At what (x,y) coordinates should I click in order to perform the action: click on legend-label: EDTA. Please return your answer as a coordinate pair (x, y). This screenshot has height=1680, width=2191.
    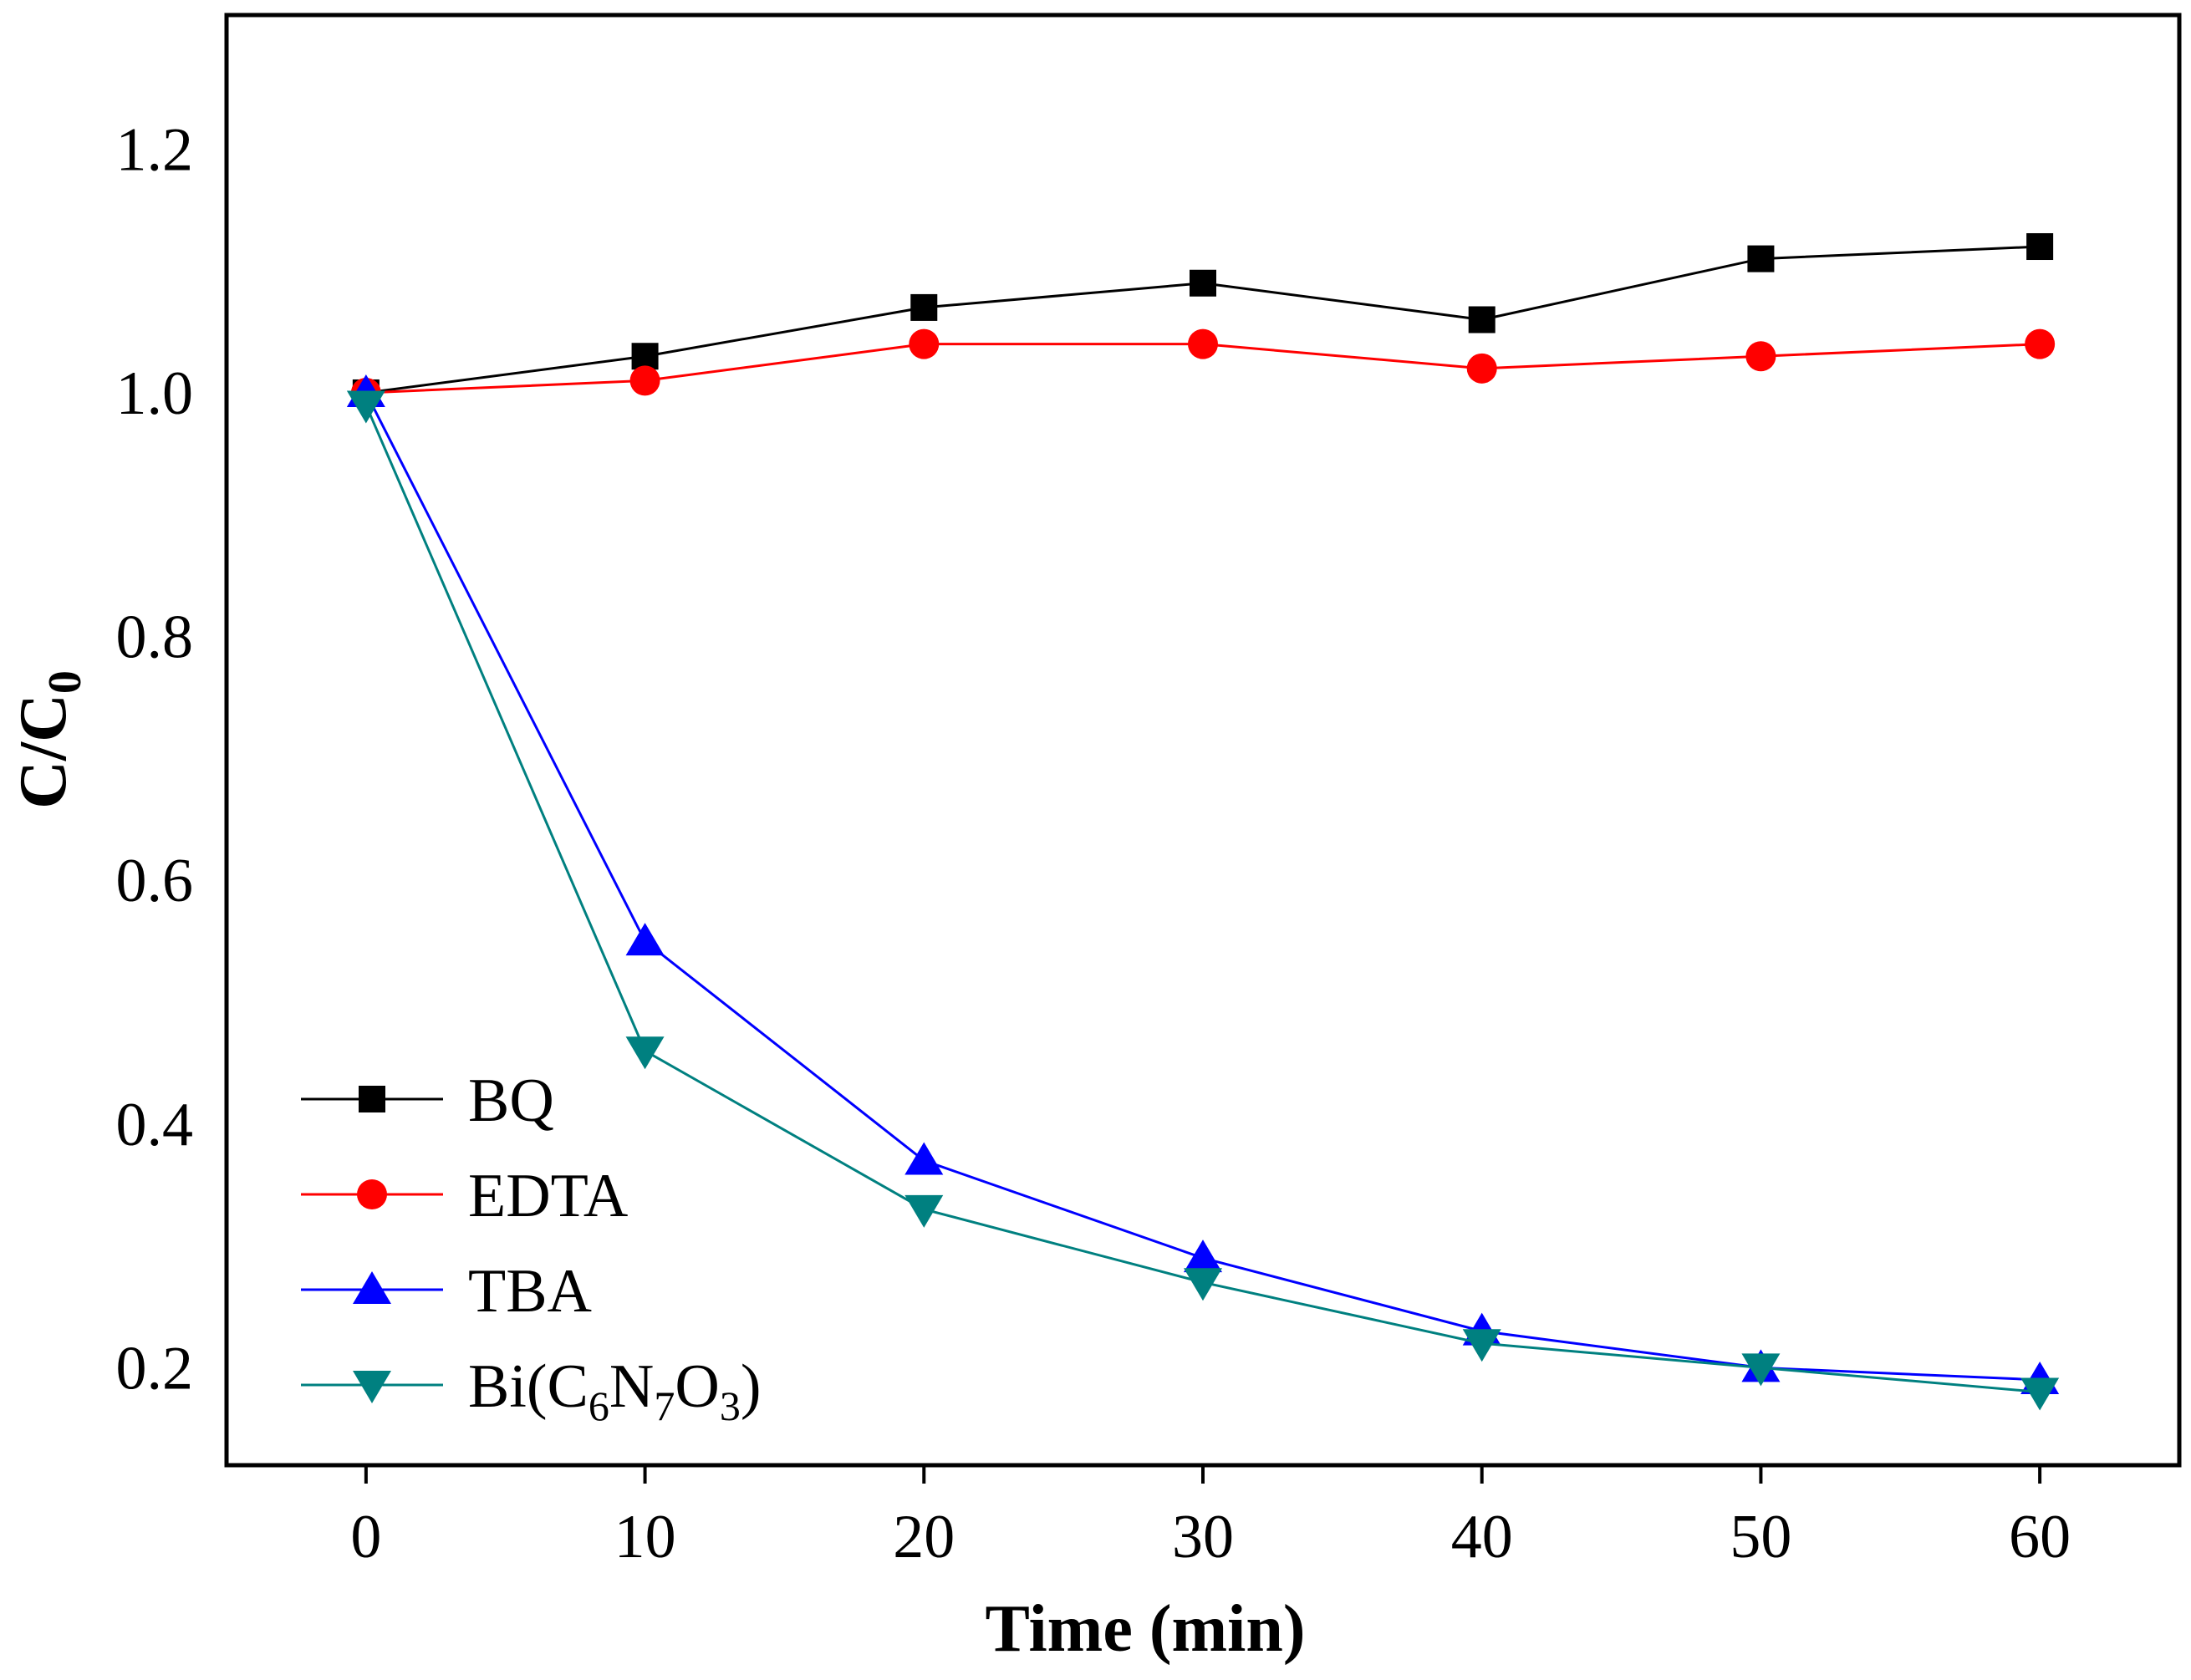
    Looking at the image, I should click on (548, 1196).